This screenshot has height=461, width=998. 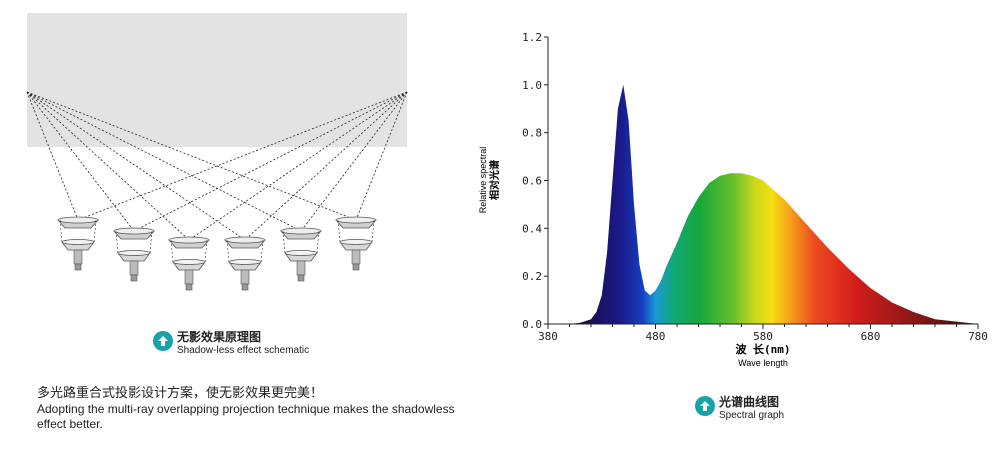 What do you see at coordinates (763, 363) in the screenshot?
I see `x-axis-label-en: Wave length` at bounding box center [763, 363].